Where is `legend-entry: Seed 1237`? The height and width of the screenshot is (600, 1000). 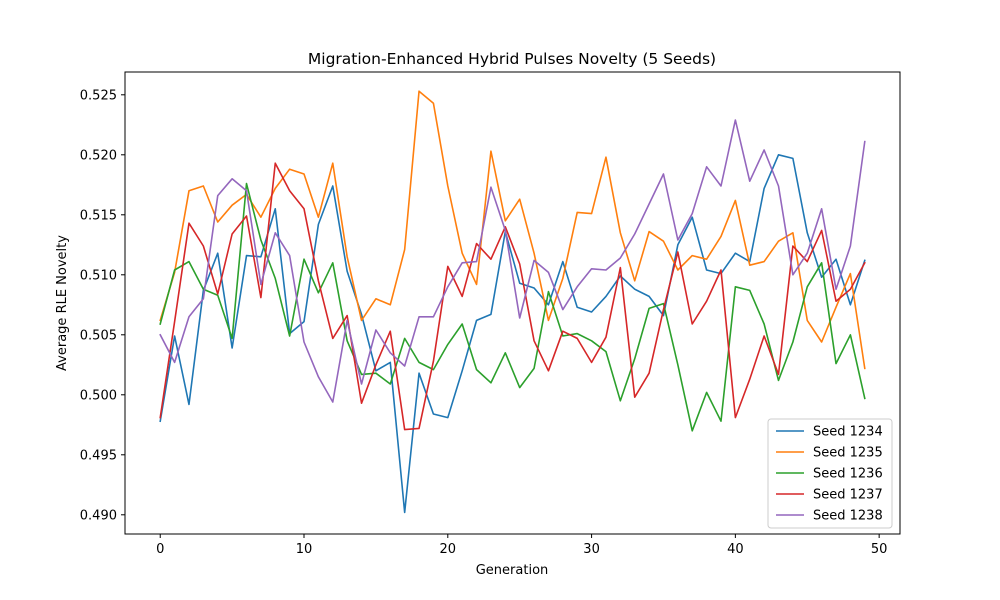 legend-entry: Seed 1237 is located at coordinates (848, 495).